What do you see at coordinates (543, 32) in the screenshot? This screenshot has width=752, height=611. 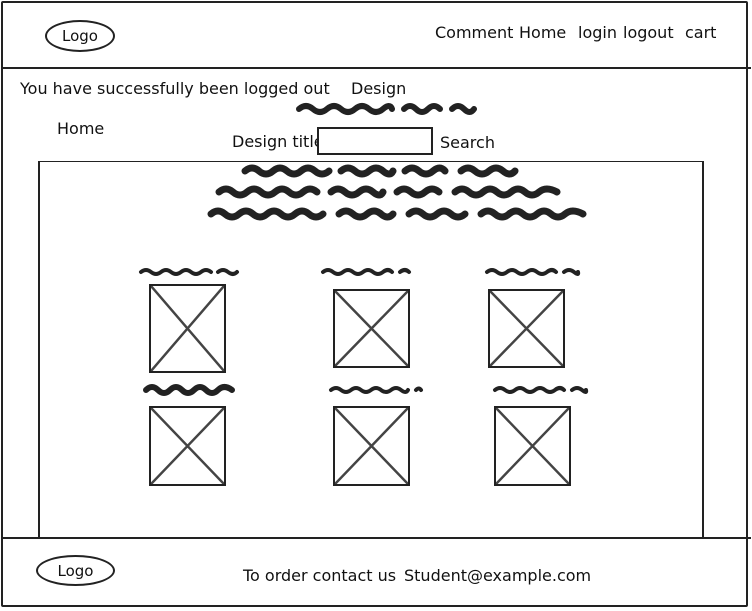 I see `nav-home: Home` at bounding box center [543, 32].